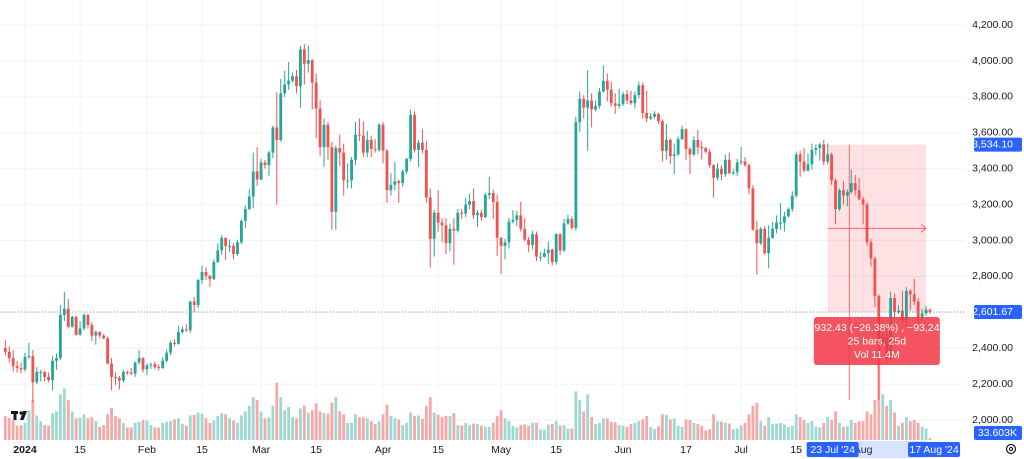 This screenshot has height=459, width=1024. What do you see at coordinates (623, 450) in the screenshot?
I see `x-tick-label: Jun` at bounding box center [623, 450].